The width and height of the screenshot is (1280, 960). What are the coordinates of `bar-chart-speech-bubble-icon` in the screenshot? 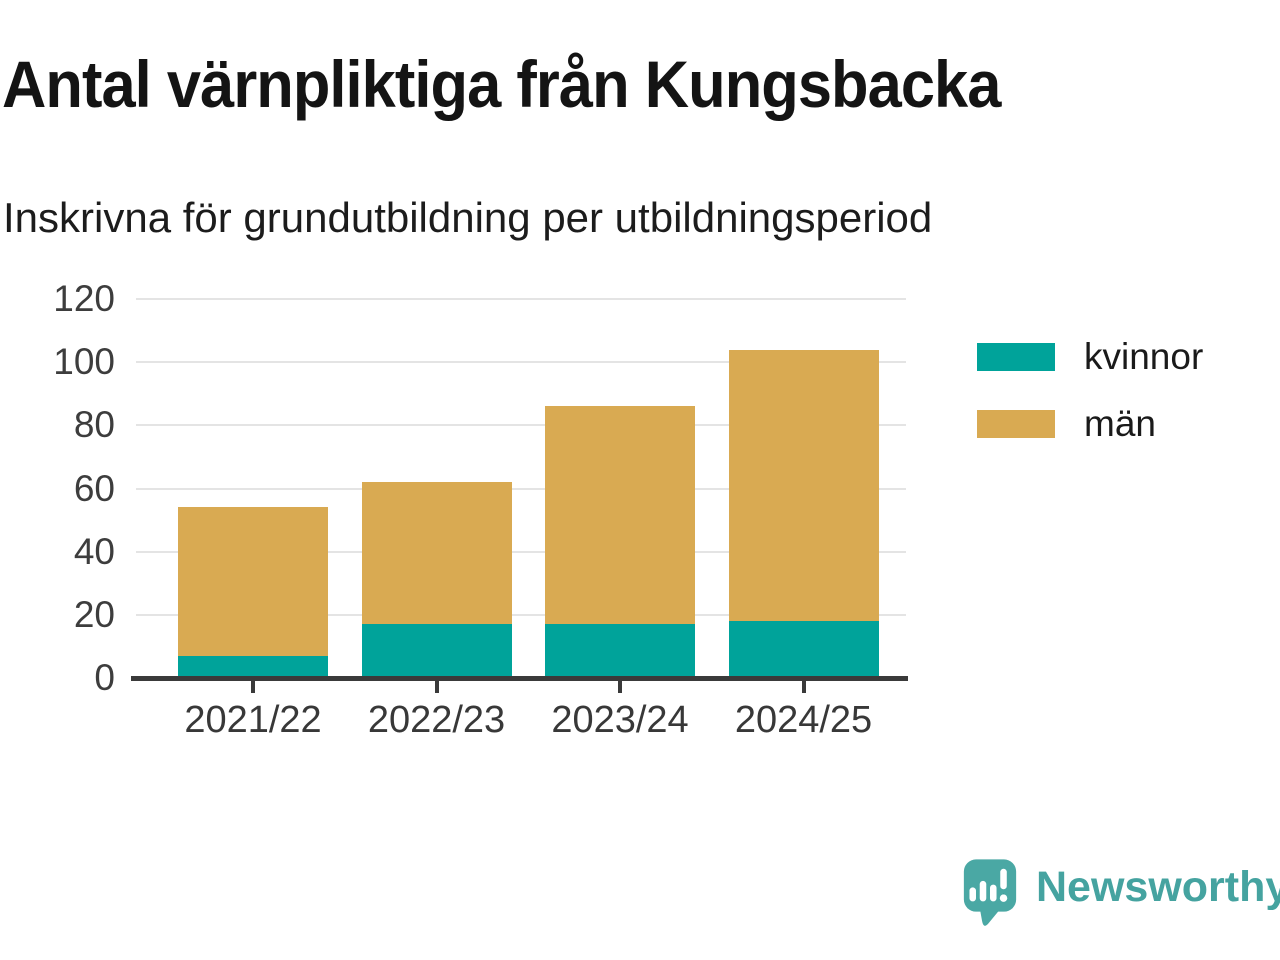 It's located at (990, 892).